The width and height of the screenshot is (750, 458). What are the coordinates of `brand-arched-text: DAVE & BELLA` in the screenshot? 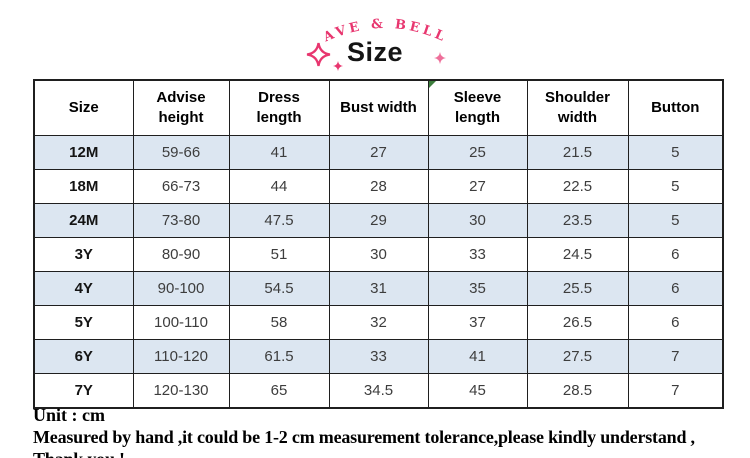 It's located at (380, 28).